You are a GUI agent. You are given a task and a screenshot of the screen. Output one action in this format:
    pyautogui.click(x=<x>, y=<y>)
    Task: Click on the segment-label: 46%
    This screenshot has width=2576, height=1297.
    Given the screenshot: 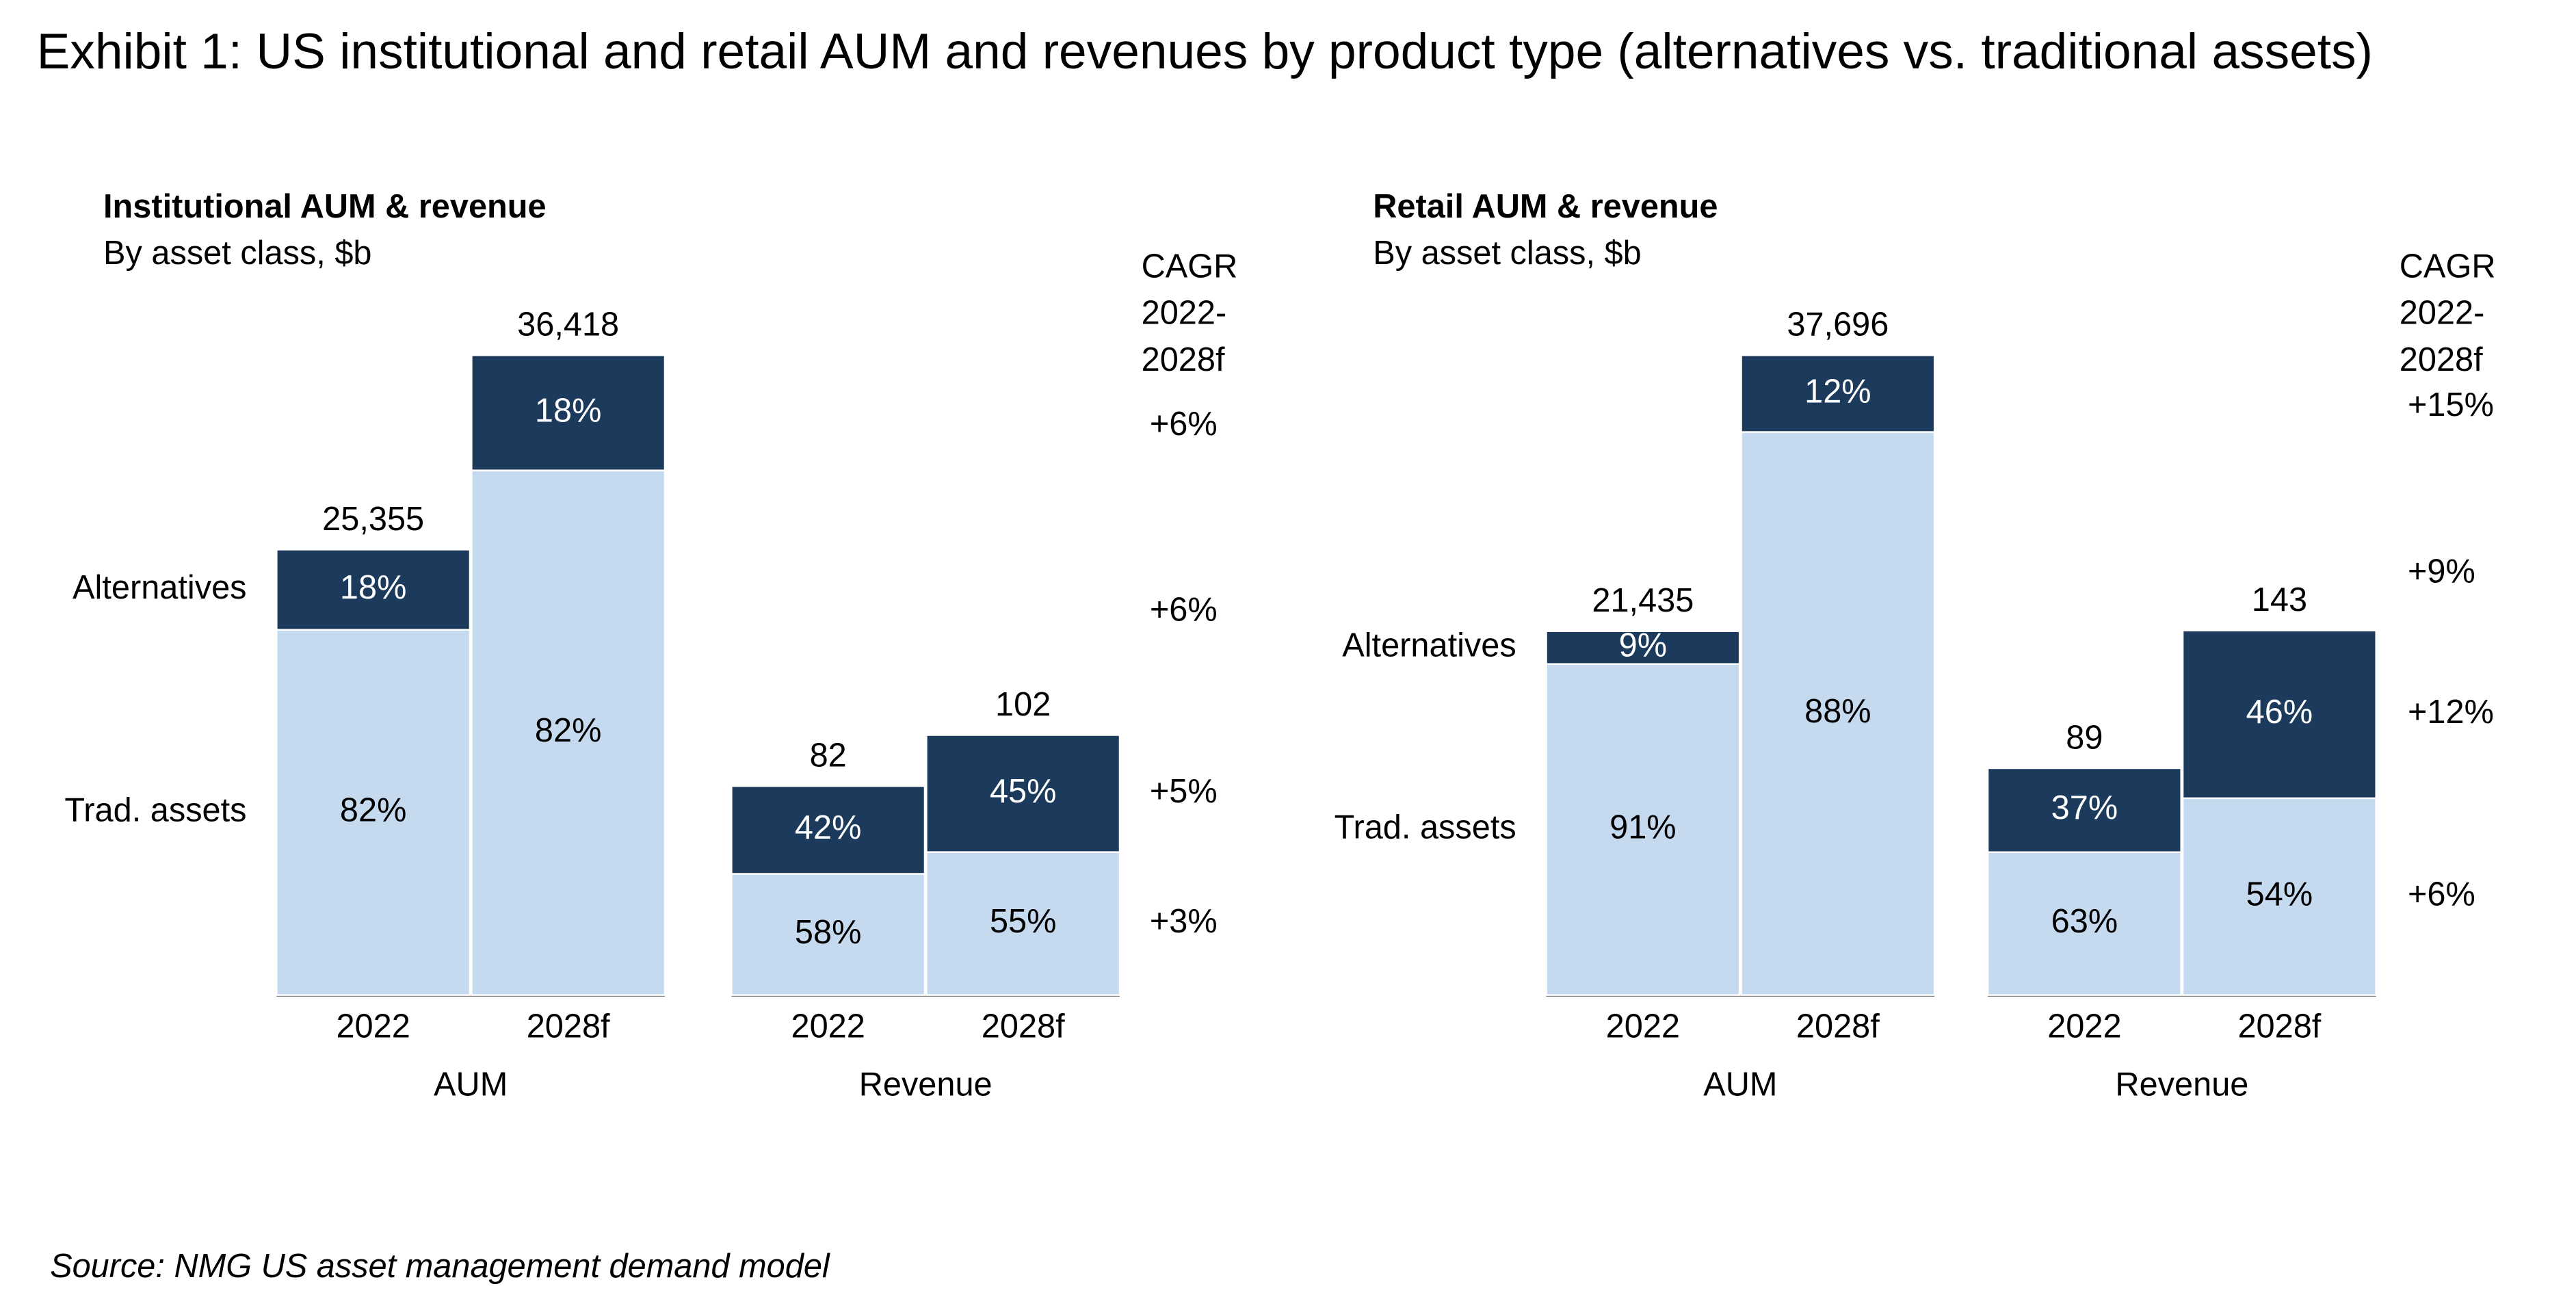 What is the action you would take?
    pyautogui.click(x=2279, y=712)
    